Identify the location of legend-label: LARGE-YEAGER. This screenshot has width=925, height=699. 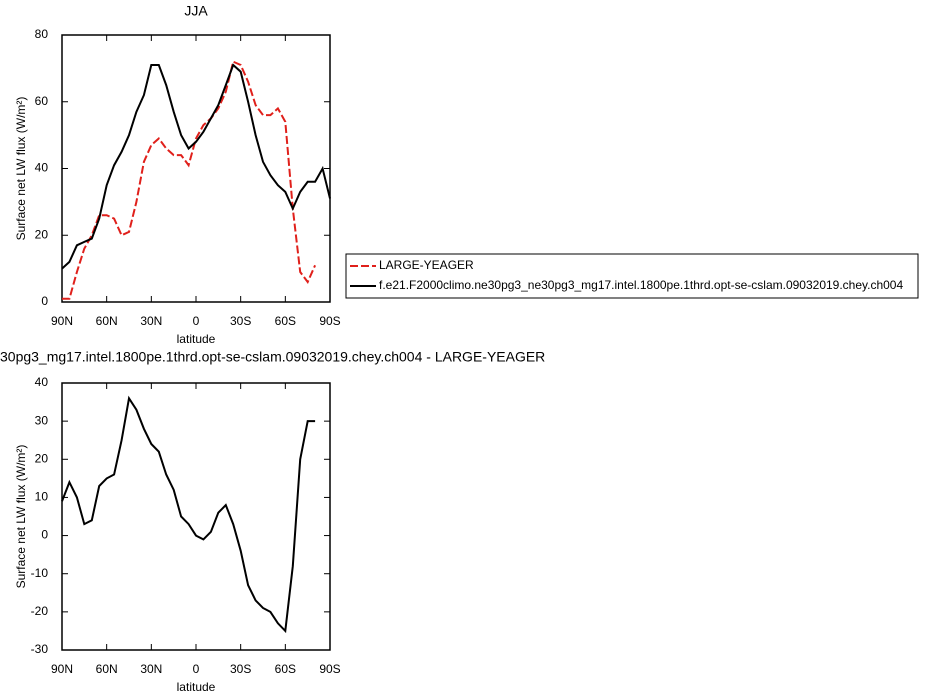
(426, 265).